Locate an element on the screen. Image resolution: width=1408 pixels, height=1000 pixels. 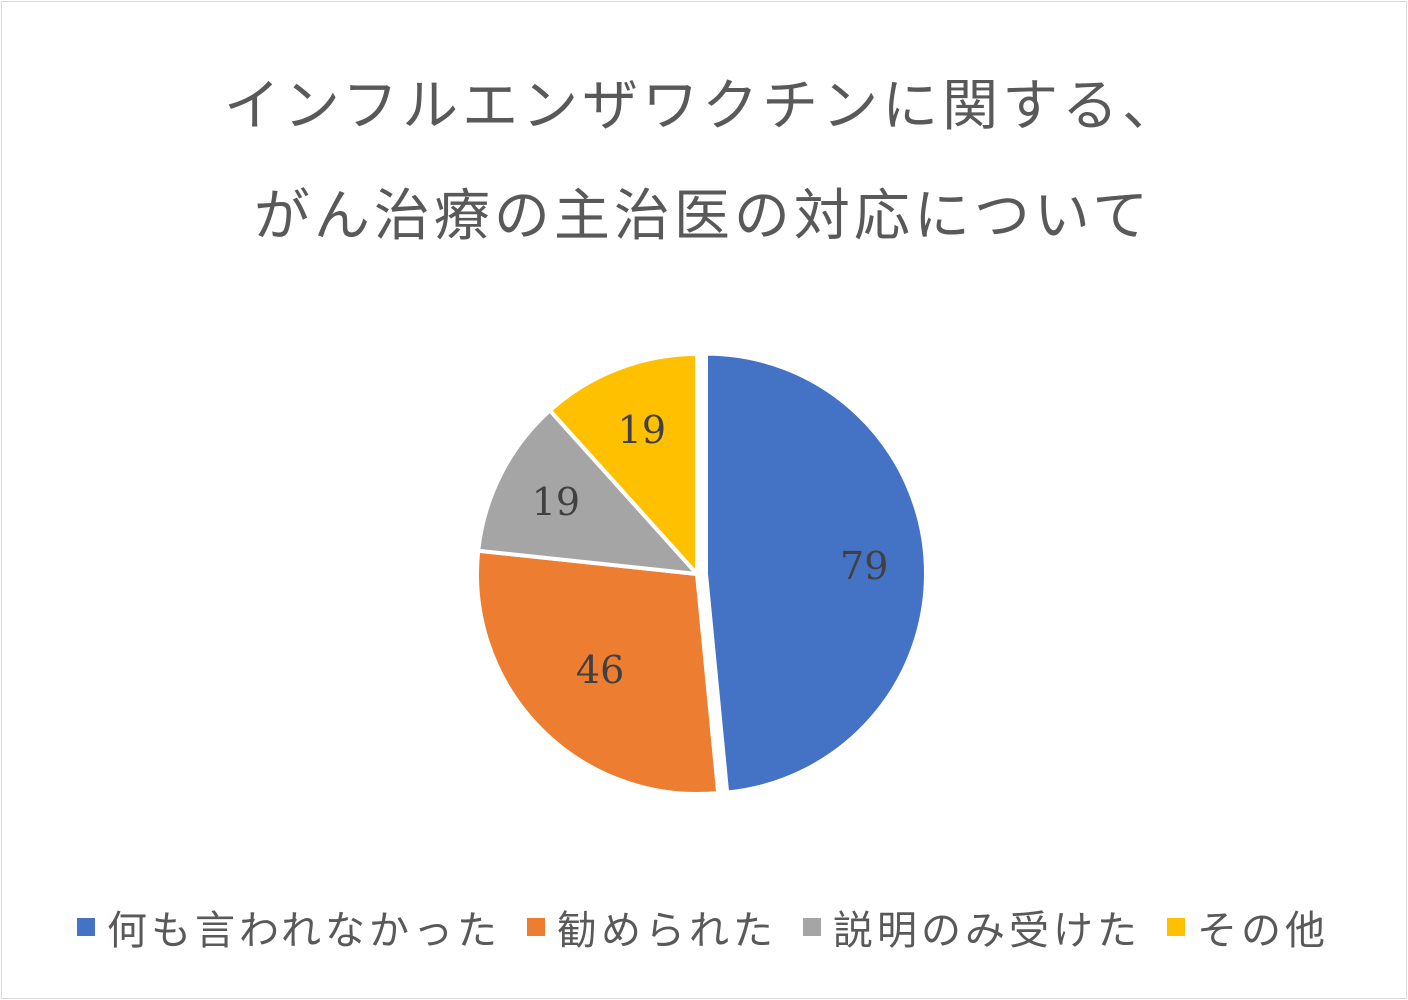
data-label-explanation-only: 19 is located at coordinates (556, 502).